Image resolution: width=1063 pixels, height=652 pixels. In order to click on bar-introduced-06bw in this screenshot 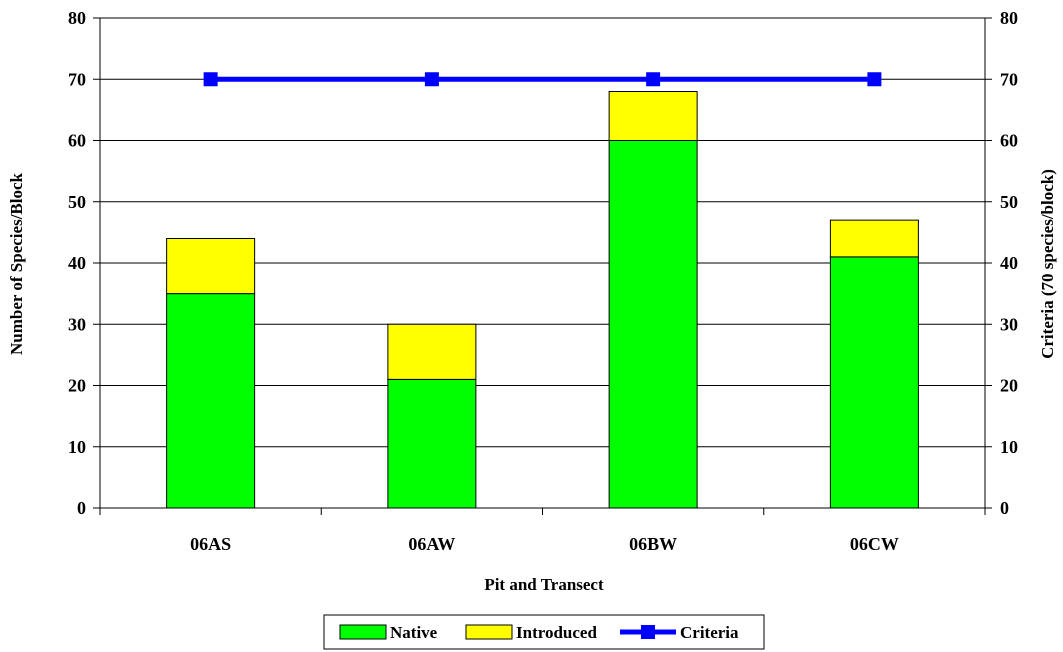, I will do `click(653, 116)`.